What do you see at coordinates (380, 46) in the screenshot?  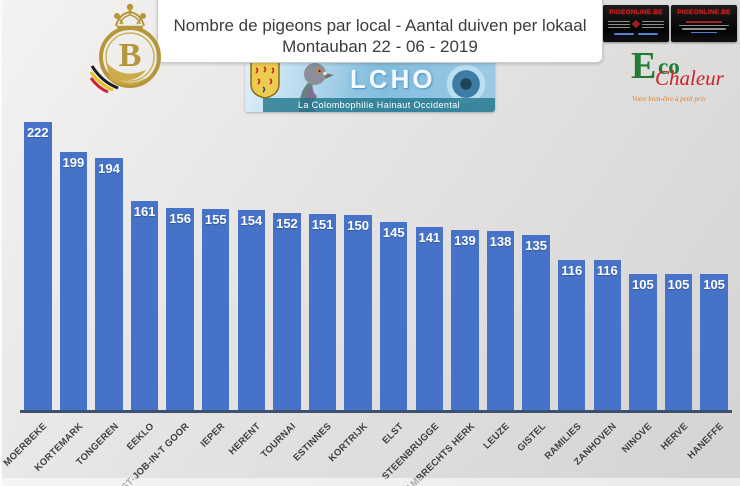 I see `chart-subtitle: Montauban 22 - 06 - 2019` at bounding box center [380, 46].